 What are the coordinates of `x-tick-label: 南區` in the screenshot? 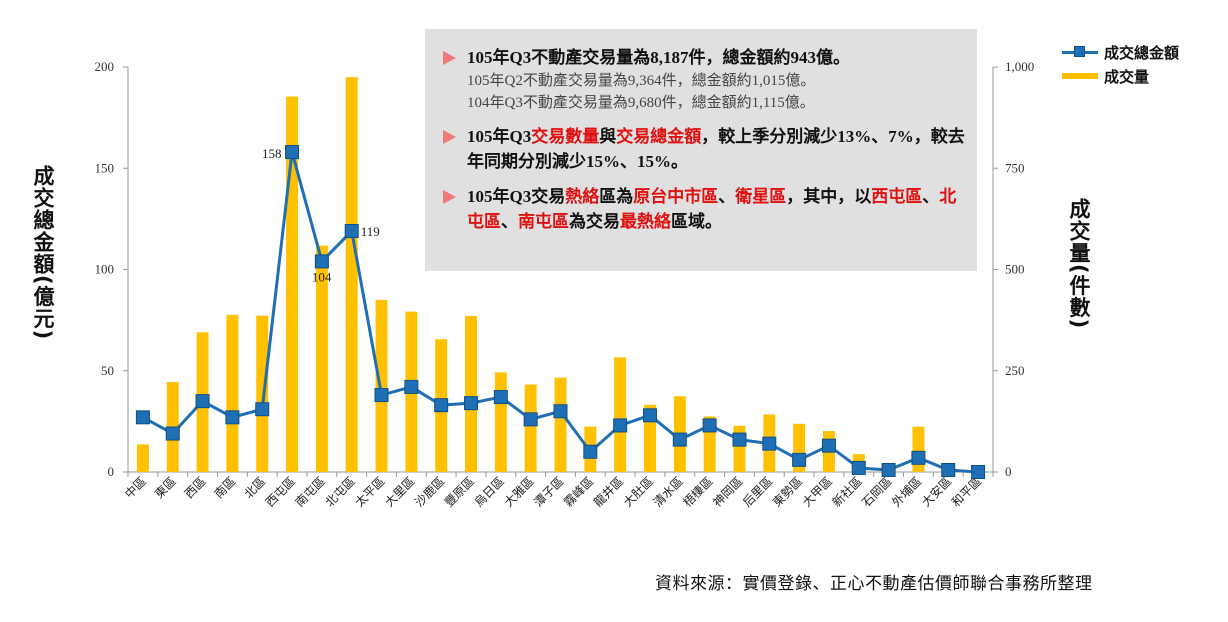 It's located at (225, 488).